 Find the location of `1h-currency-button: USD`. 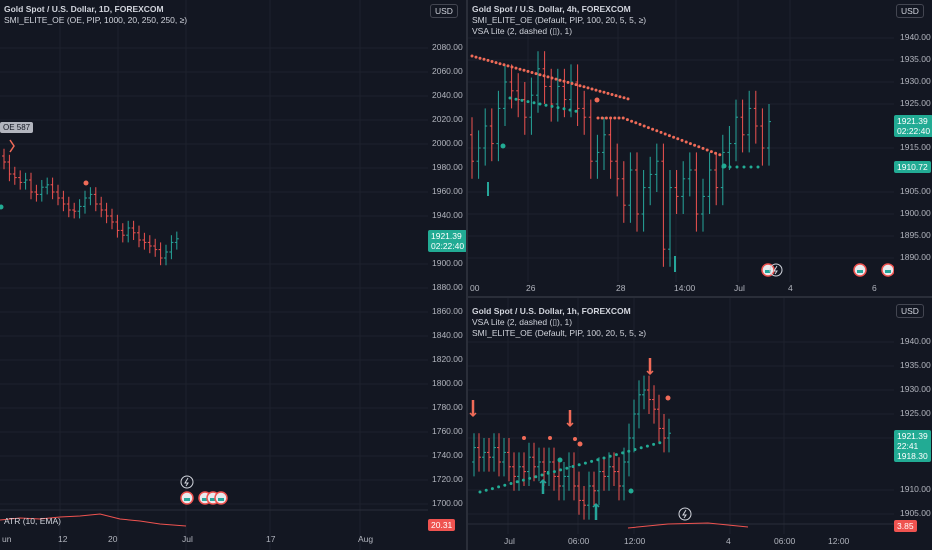

1h-currency-button: USD is located at coordinates (910, 311).